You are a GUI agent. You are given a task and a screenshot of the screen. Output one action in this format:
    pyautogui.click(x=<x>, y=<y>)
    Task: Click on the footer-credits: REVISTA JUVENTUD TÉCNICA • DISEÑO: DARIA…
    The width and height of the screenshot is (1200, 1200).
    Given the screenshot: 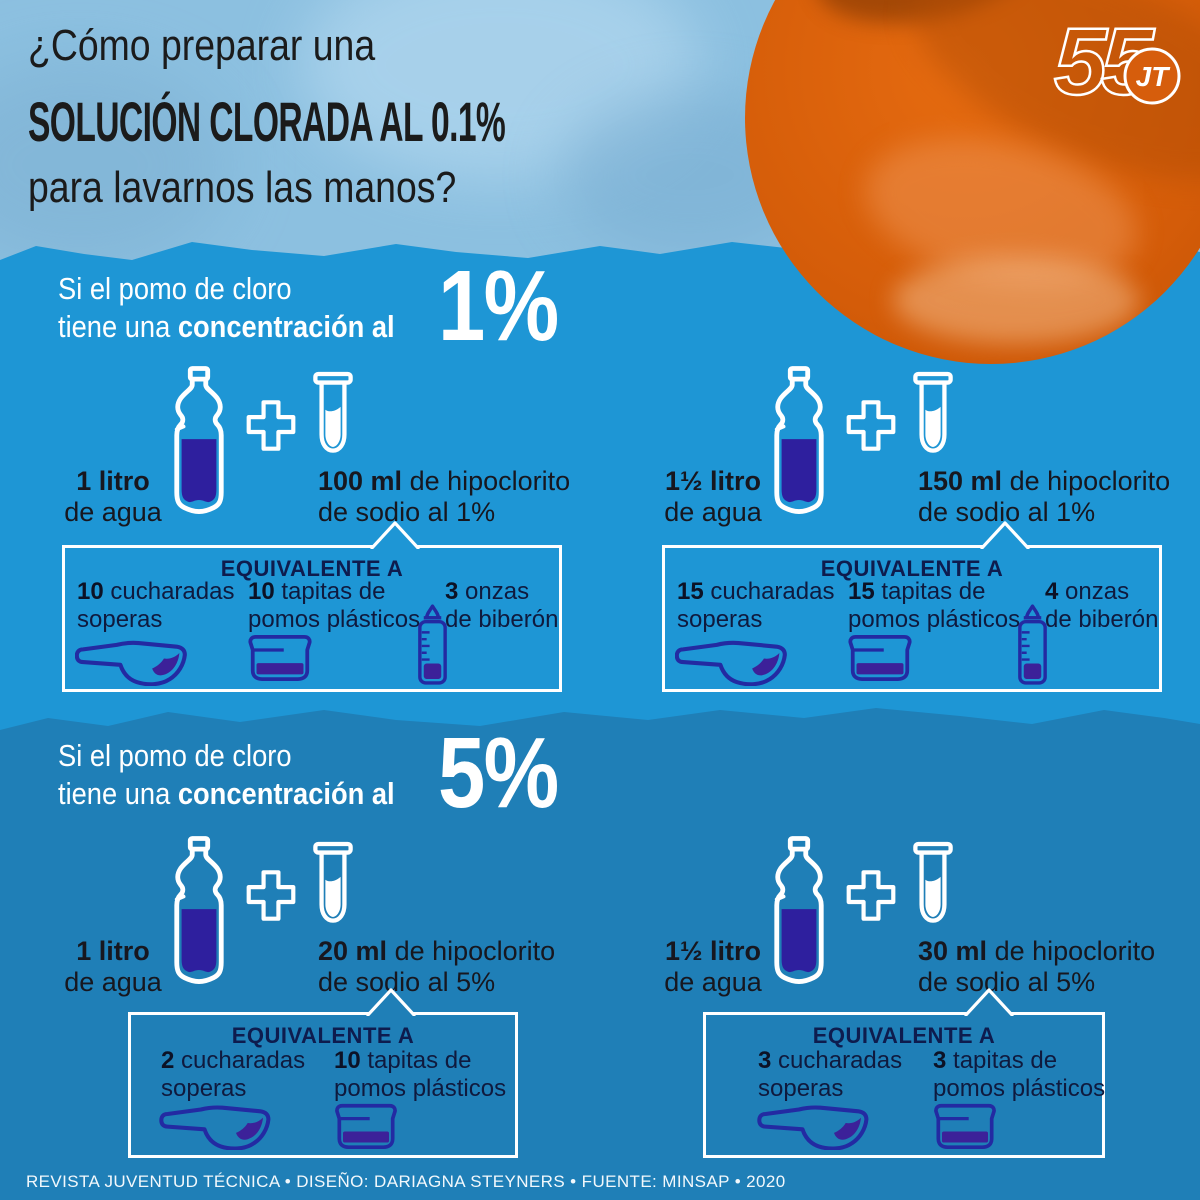 What is the action you would take?
    pyautogui.click(x=406, y=1181)
    